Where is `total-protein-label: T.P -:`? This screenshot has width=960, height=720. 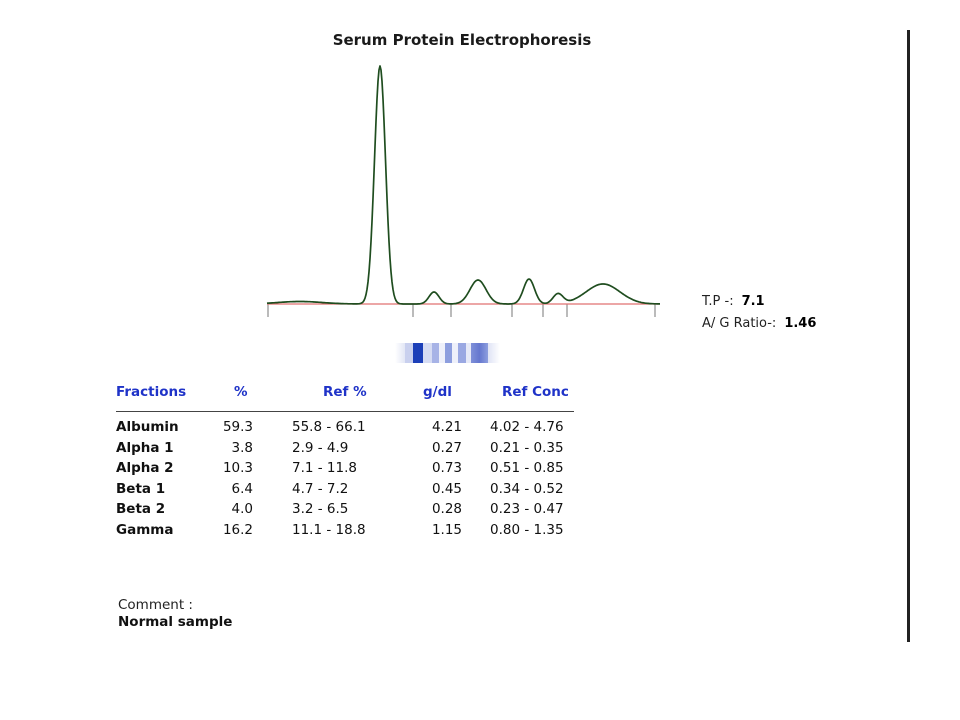 total-protein-label: T.P -: is located at coordinates (718, 301).